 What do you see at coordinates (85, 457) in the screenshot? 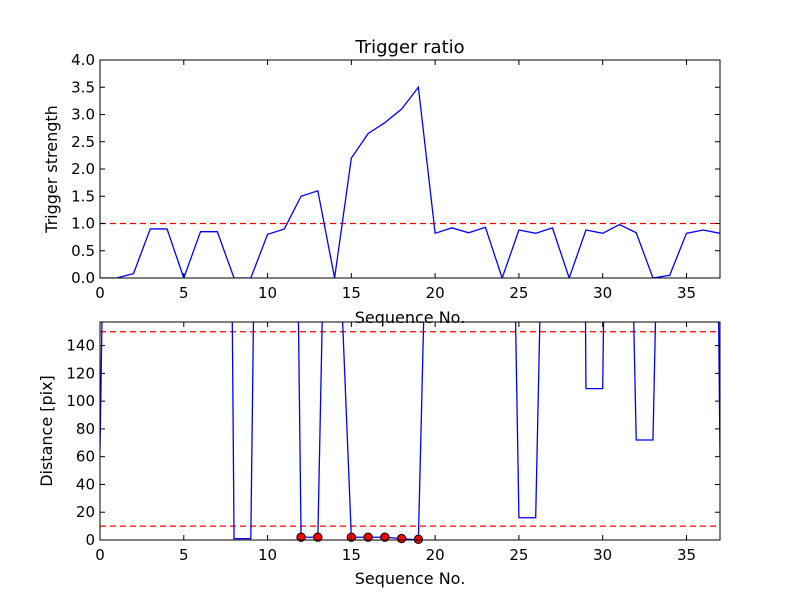
I see `y-tick-label: 60` at bounding box center [85, 457].